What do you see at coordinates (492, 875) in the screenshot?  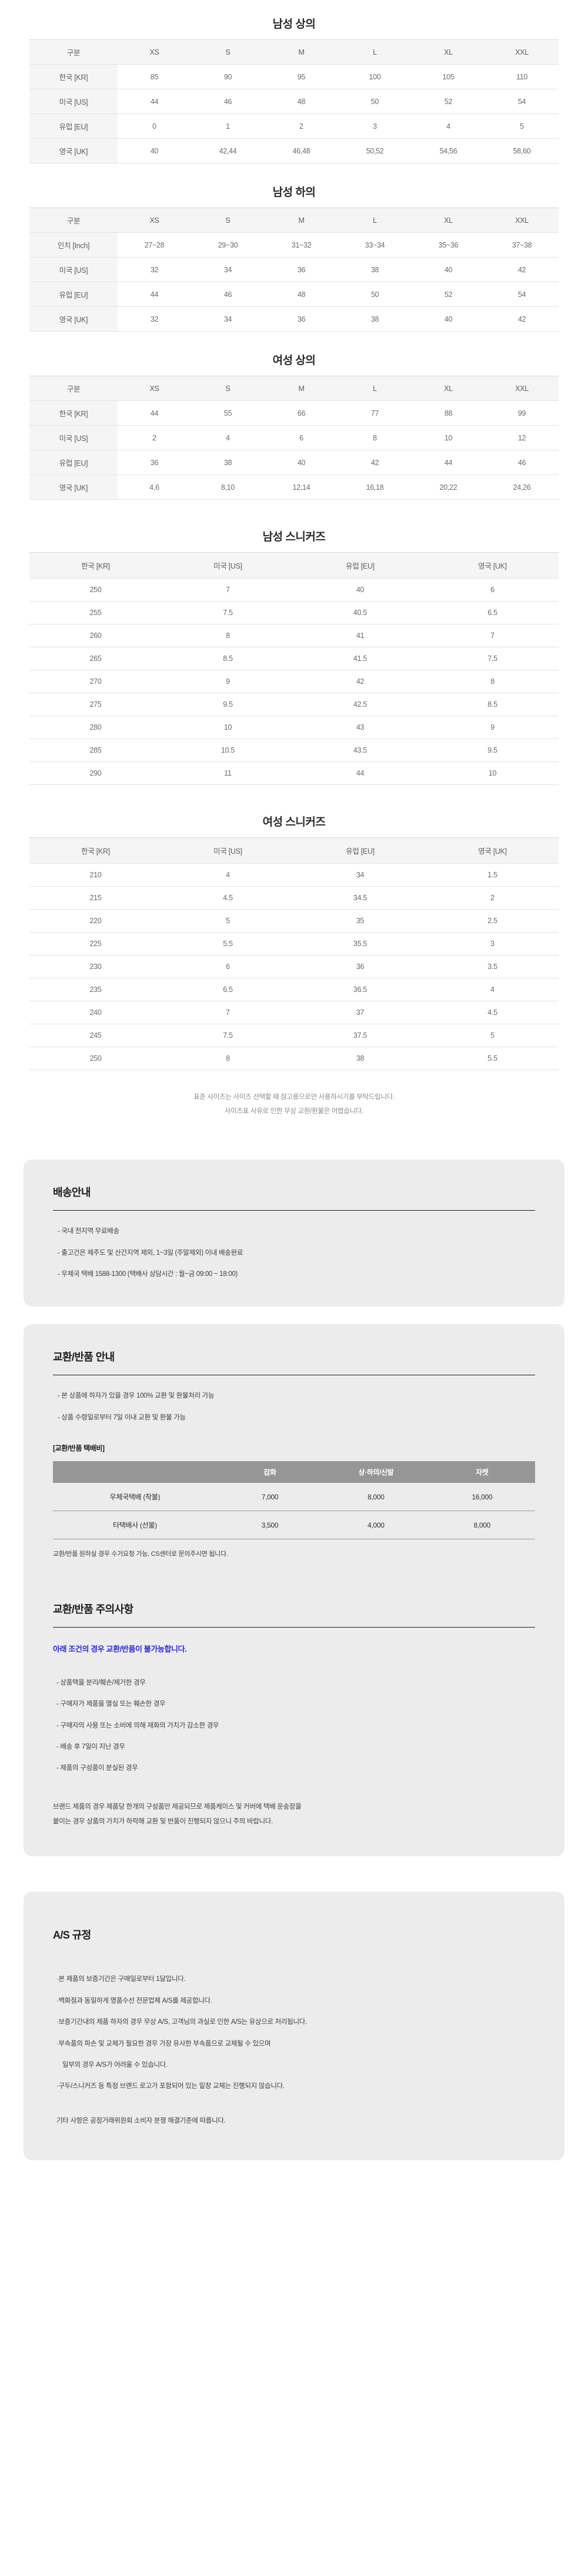 I see `table-cell: 1.5` at bounding box center [492, 875].